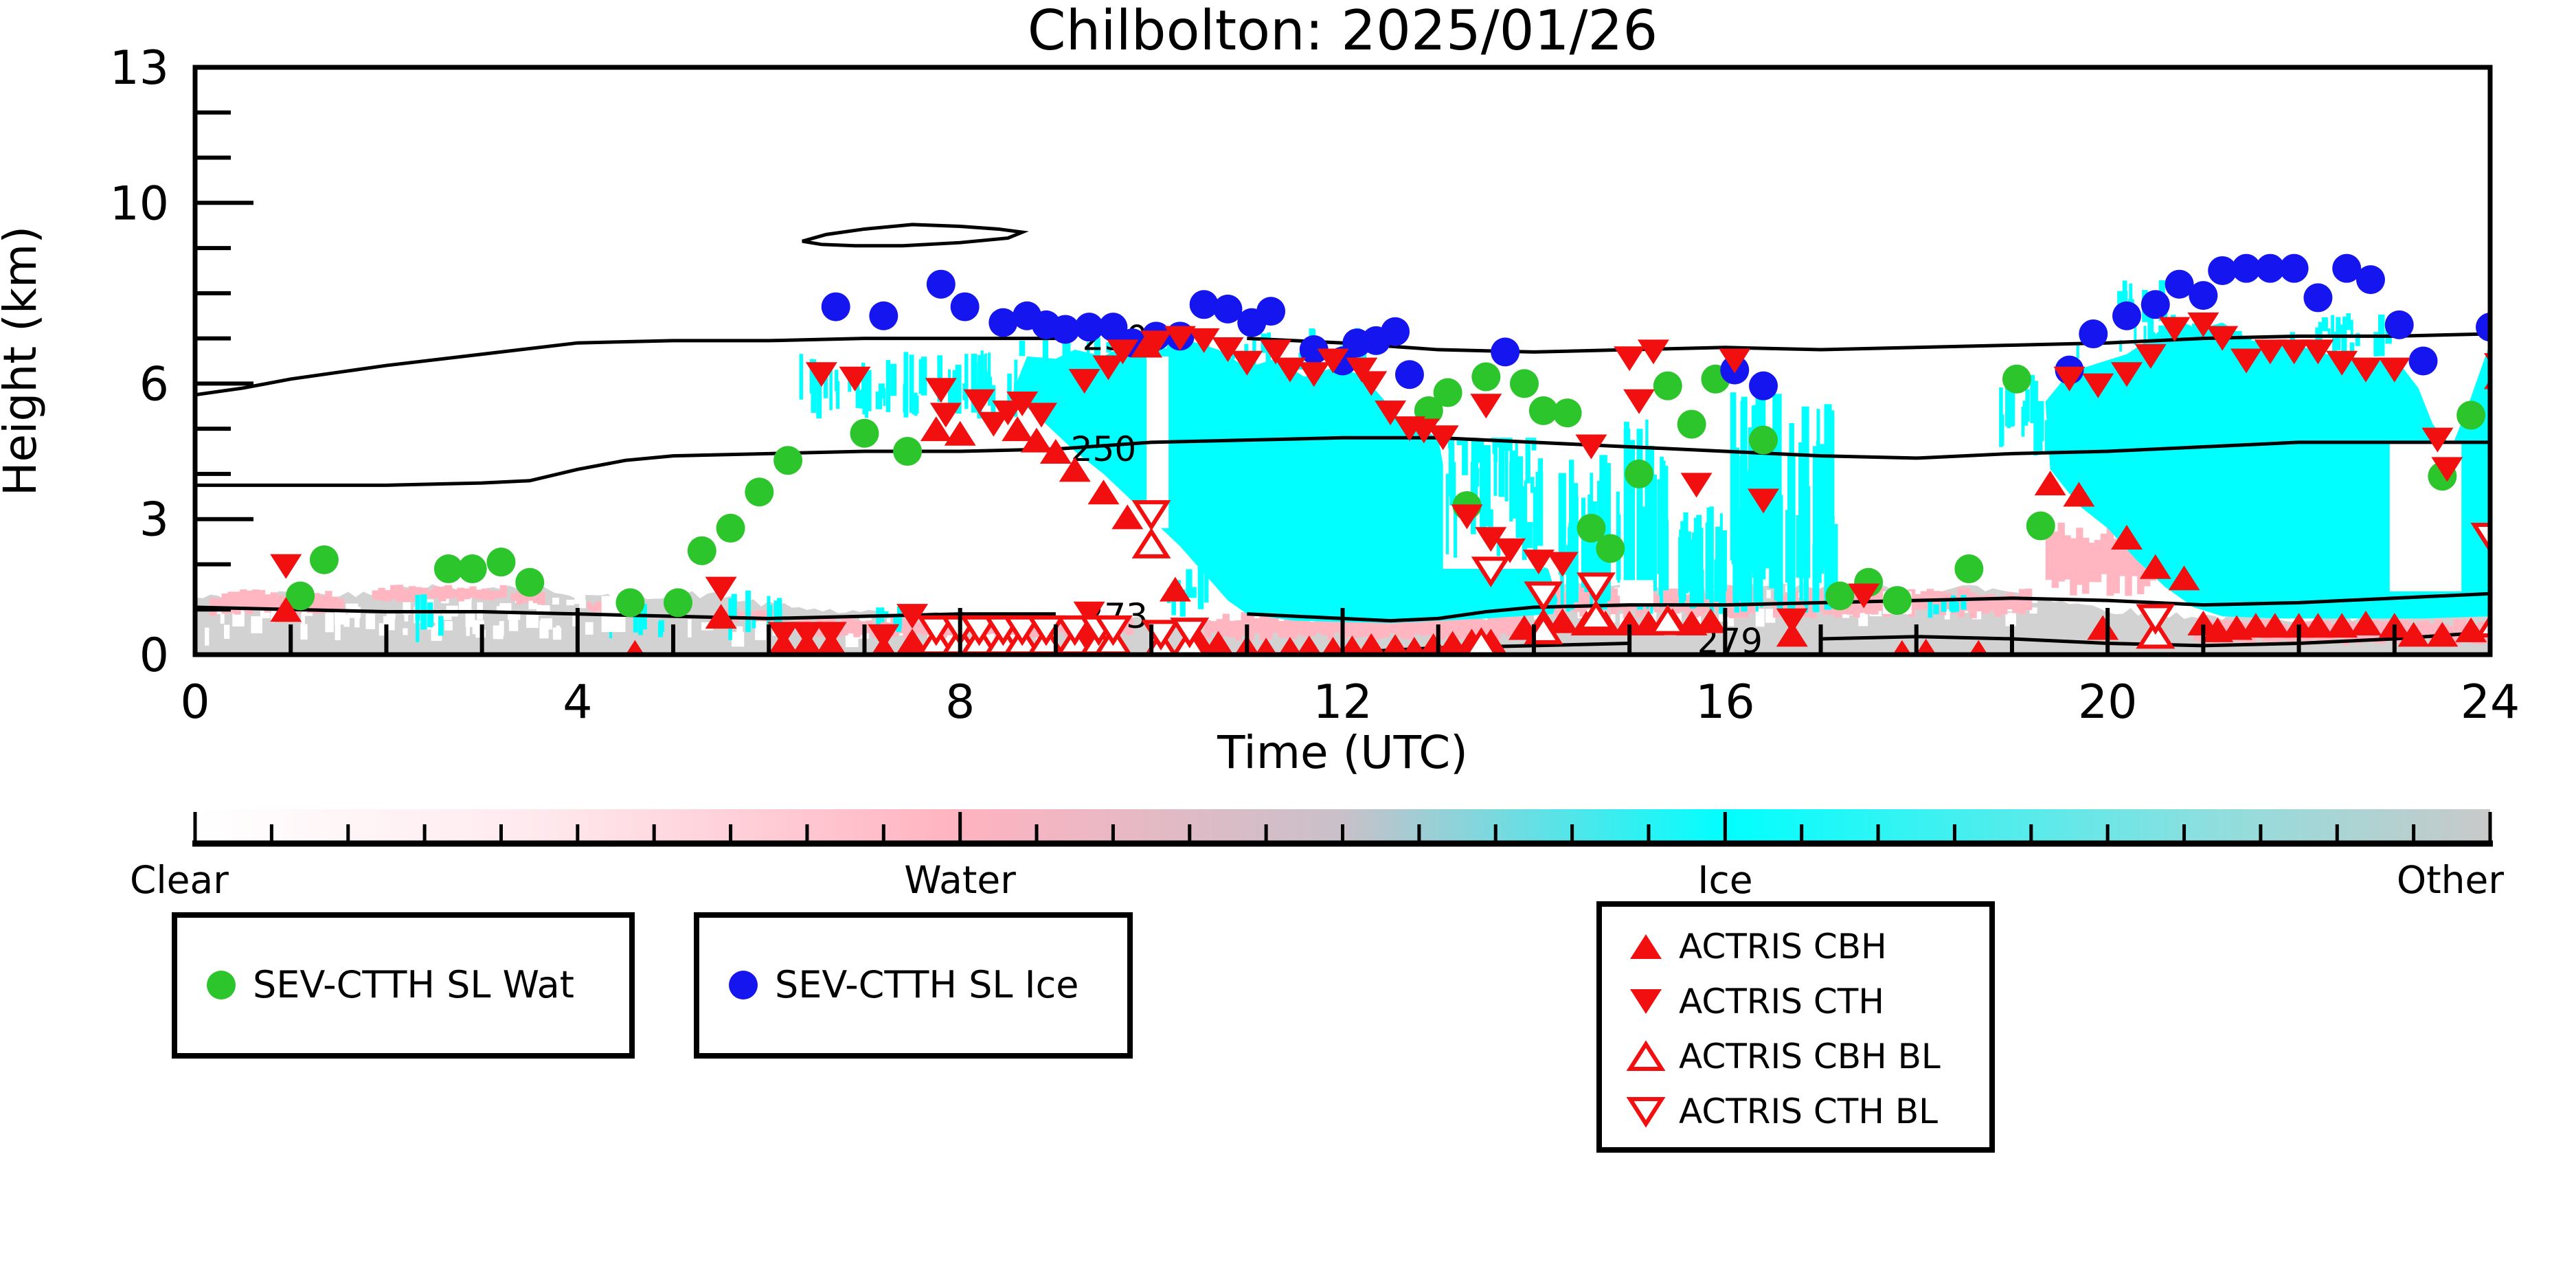  Describe the element at coordinates (915, 235) in the screenshot. I see `contour-closed-lens` at that location.